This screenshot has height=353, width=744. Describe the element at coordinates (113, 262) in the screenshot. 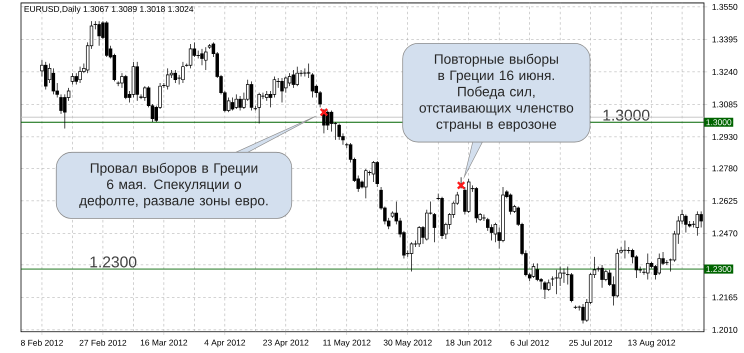

I see `ref-line-label: 1.2300` at that location.